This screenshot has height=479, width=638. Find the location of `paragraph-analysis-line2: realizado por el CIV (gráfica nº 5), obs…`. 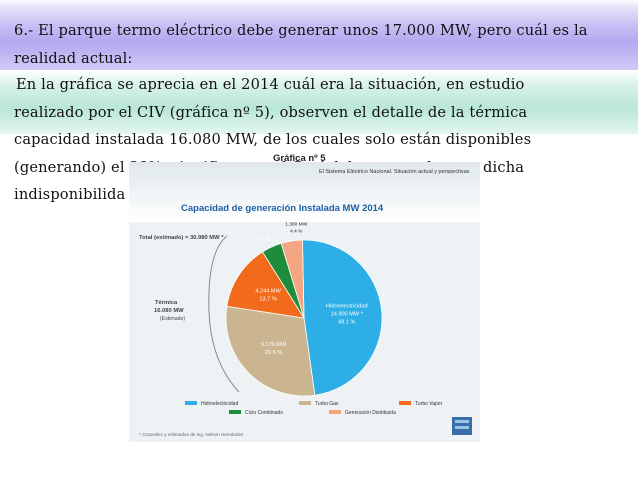

paragraph-analysis-line2: realizado por el CIV (gráfica nº 5), obs… is located at coordinates (271, 112).